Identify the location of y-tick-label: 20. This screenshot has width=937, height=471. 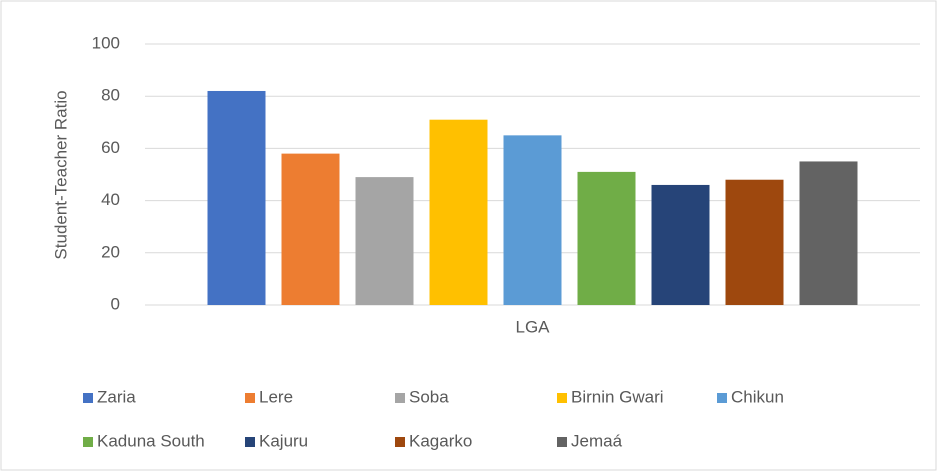
(110, 251).